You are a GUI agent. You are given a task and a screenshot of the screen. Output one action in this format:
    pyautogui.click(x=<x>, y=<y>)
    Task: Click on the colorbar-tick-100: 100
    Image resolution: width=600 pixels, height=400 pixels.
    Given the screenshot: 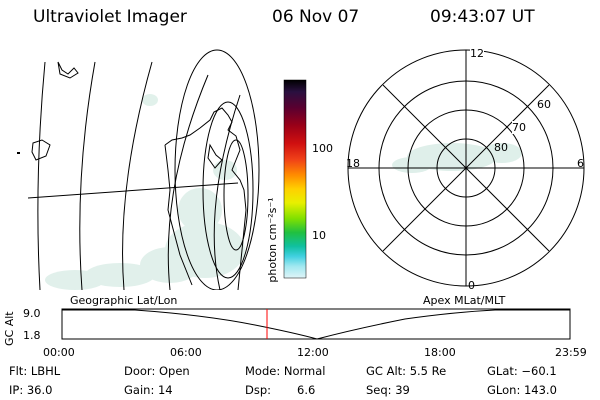 What is the action you would take?
    pyautogui.click(x=322, y=148)
    